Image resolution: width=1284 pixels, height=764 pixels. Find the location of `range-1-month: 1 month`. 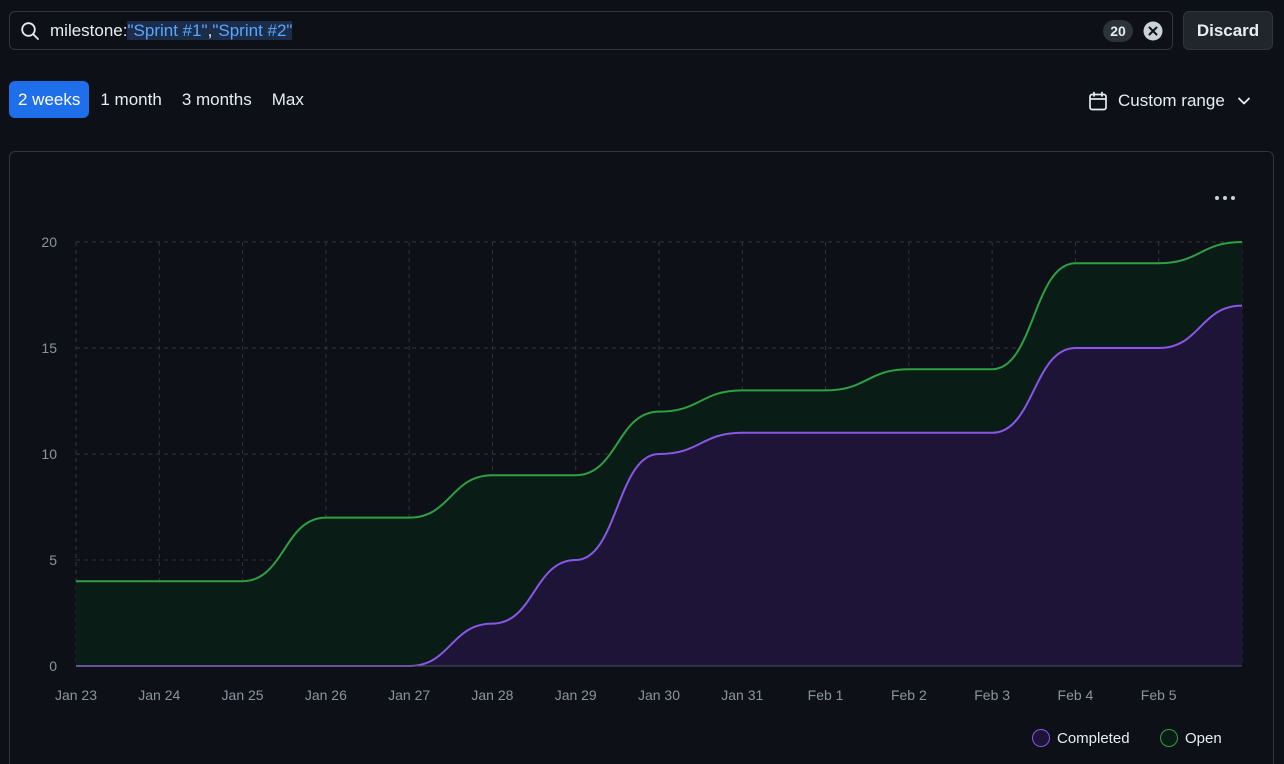

range-1-month: 1 month is located at coordinates (130, 99).